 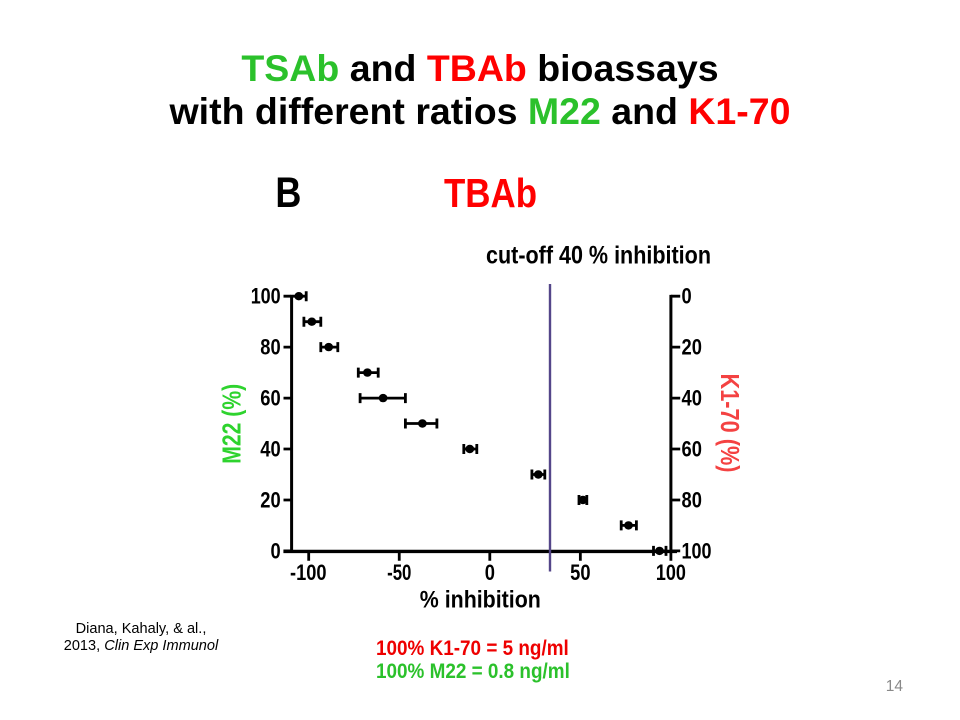 I want to click on svg-text: cut-off 40 % inhibition, so click(x=598, y=256).